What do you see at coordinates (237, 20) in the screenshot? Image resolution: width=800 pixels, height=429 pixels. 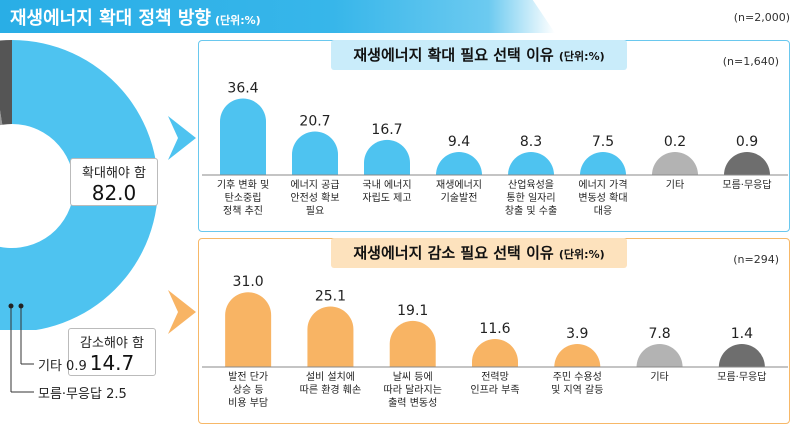 I see `page-title-unit: (단위:%)` at bounding box center [237, 20].